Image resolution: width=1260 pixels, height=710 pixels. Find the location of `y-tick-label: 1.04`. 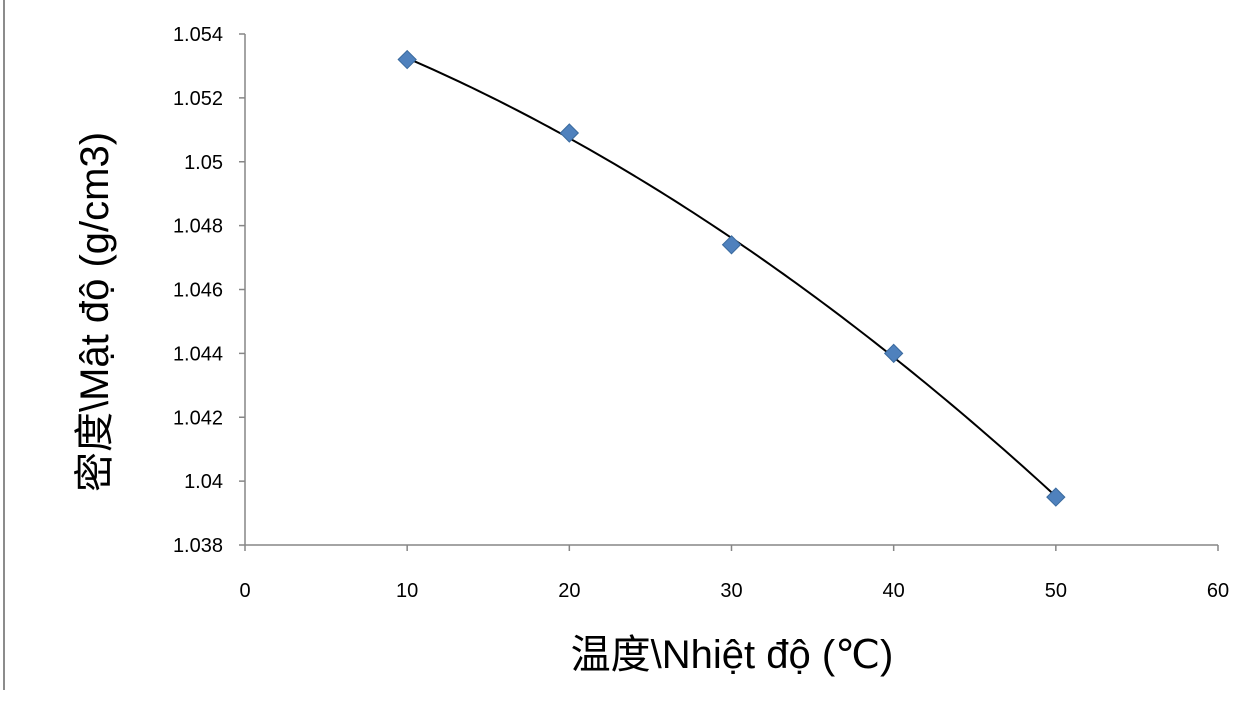

y-tick-label: 1.04 is located at coordinates (203, 482).